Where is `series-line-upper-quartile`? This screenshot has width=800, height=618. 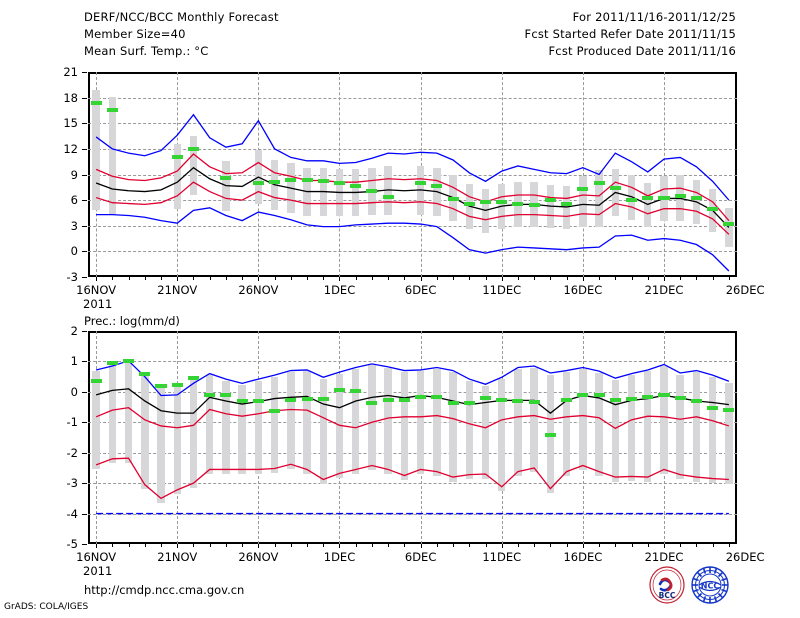
series-line-upper-quartile is located at coordinates (412, 187).